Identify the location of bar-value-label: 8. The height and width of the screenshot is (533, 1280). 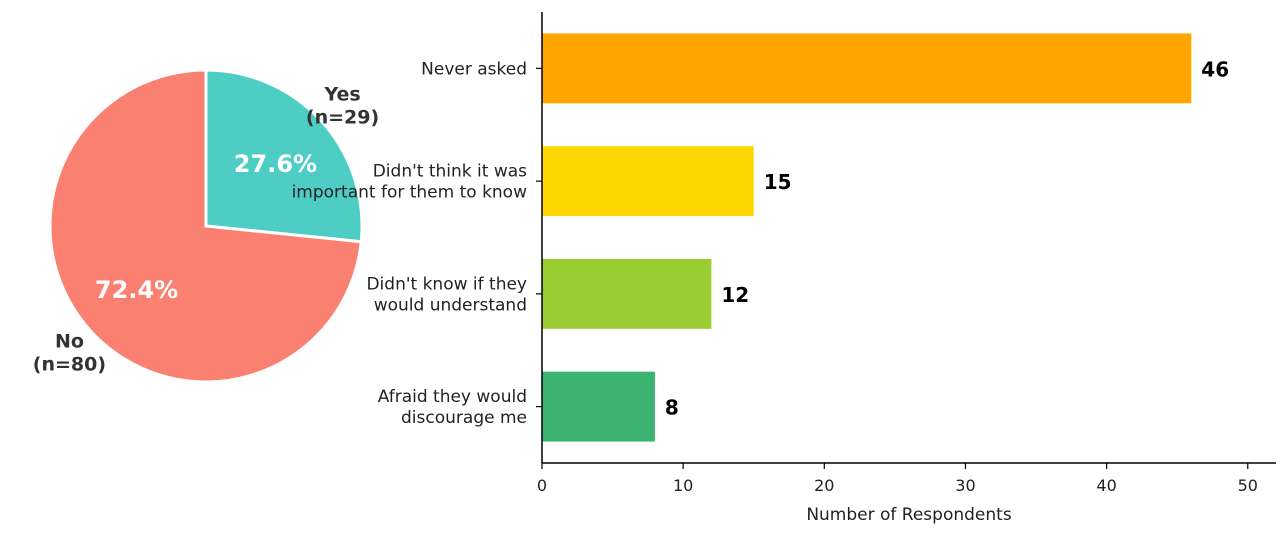
(672, 408).